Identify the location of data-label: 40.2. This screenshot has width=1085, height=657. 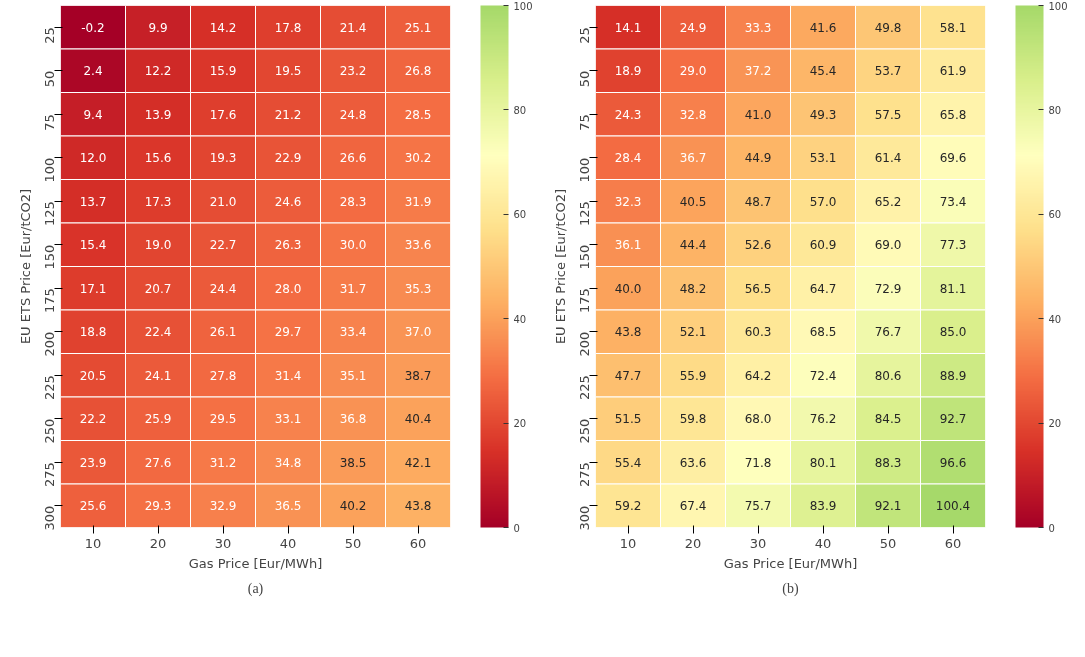
(353, 506).